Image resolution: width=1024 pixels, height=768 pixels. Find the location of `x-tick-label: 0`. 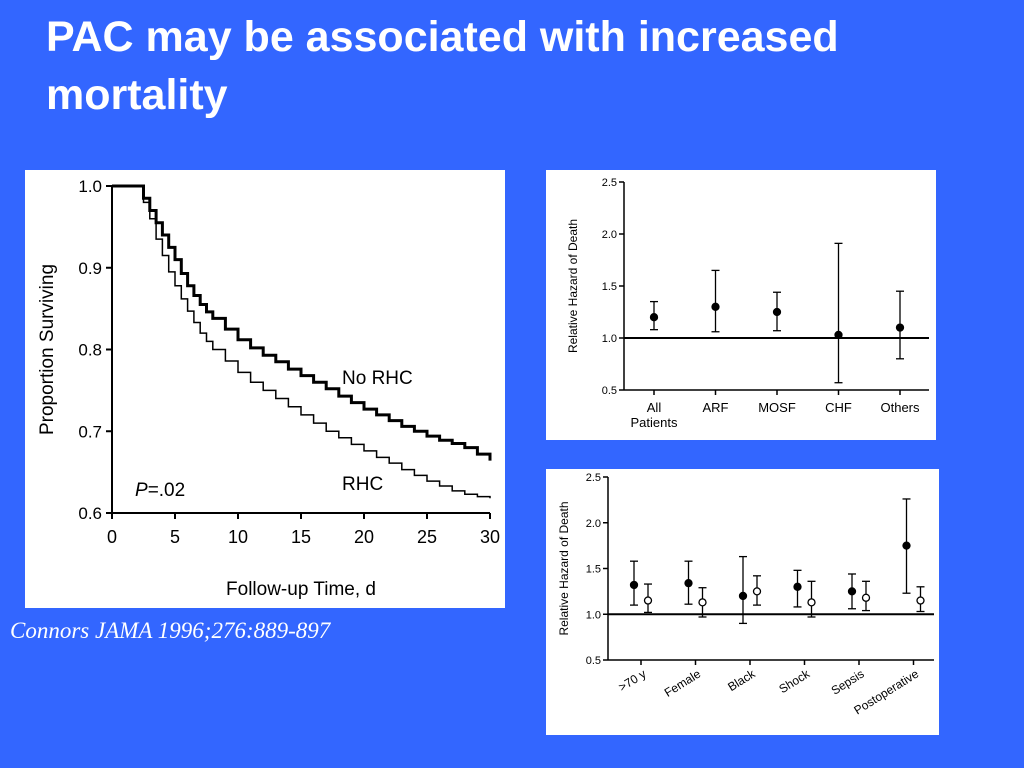

x-tick-label: 0 is located at coordinates (112, 537).